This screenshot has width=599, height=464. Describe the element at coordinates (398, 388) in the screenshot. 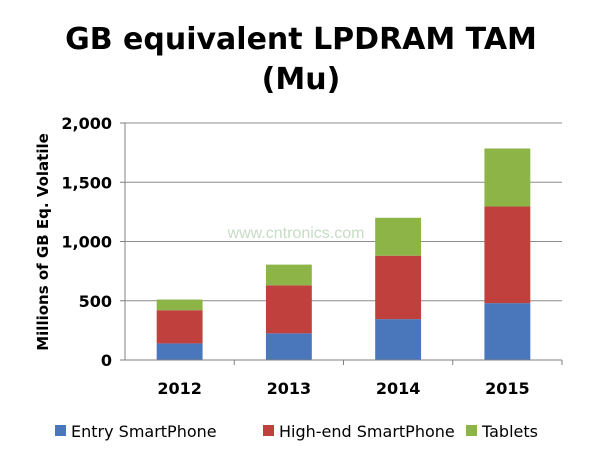

I see `x-tick-label: 2014` at that location.